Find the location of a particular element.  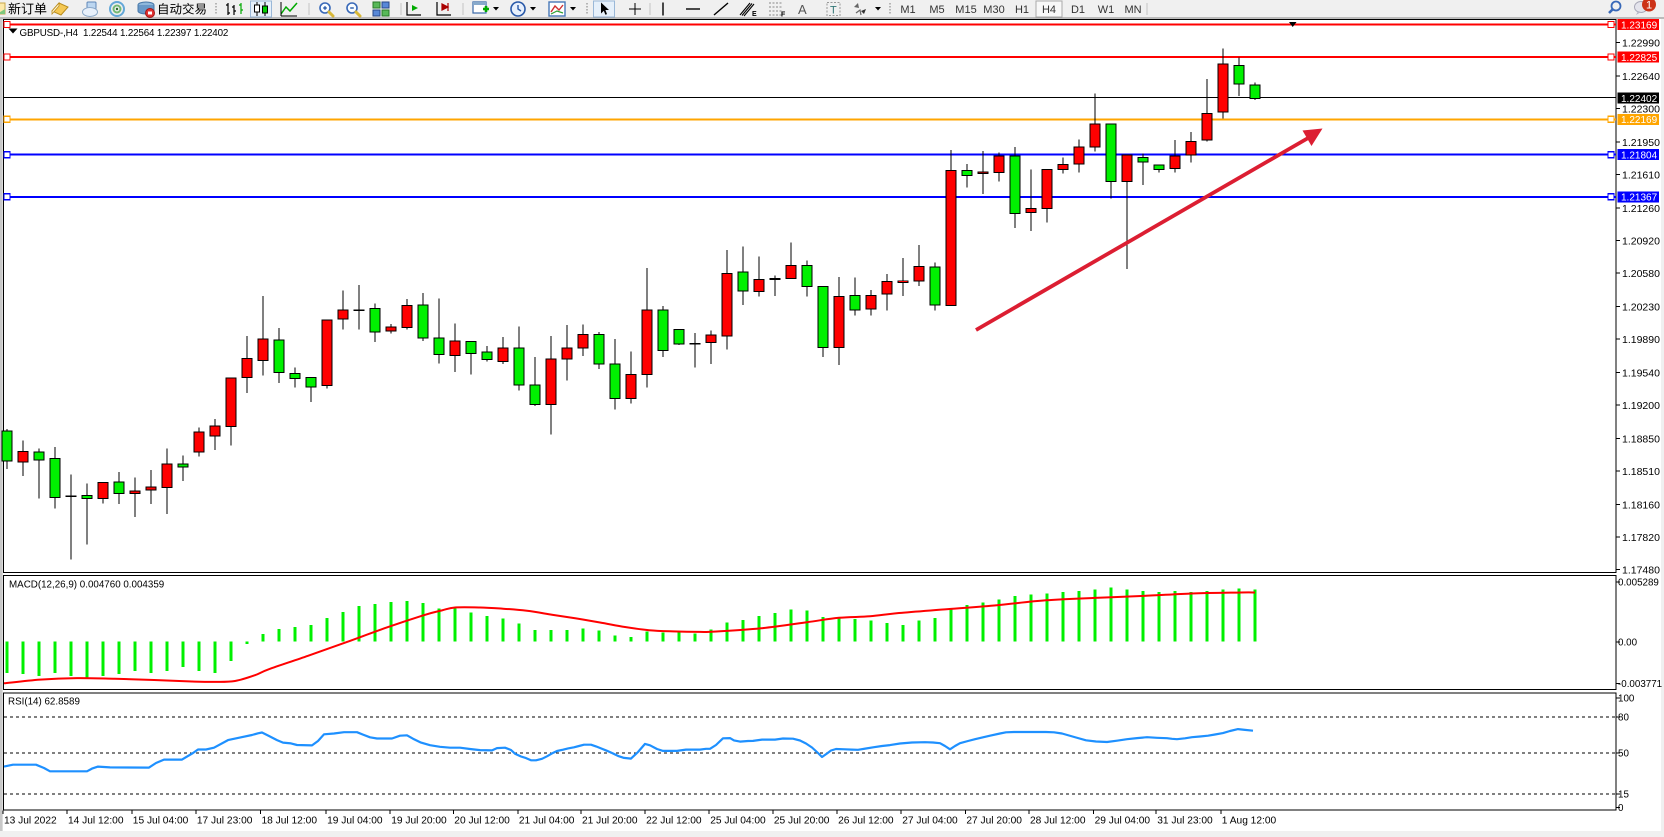

svg-text: 22 Jul 12:00 is located at coordinates (674, 821).